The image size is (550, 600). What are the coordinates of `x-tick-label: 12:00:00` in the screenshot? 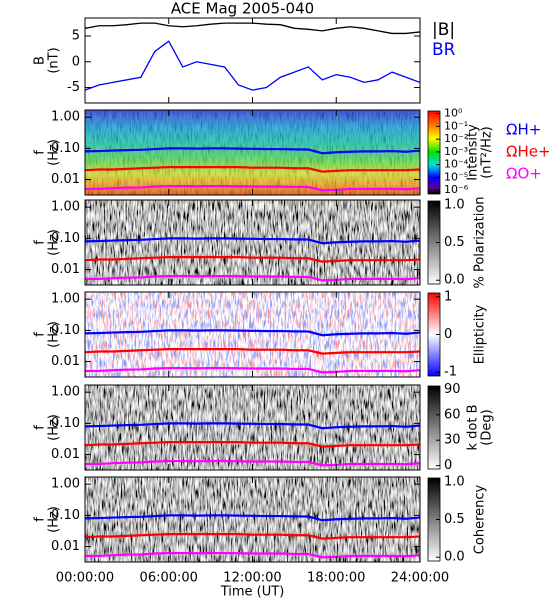 It's located at (252, 578).